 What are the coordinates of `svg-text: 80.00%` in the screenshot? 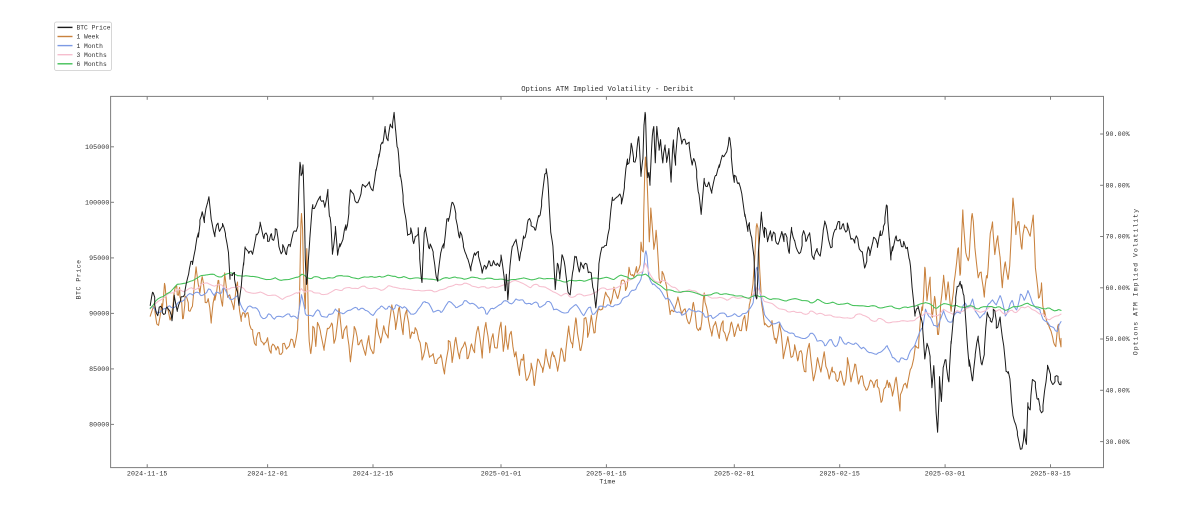 It's located at (1118, 186).